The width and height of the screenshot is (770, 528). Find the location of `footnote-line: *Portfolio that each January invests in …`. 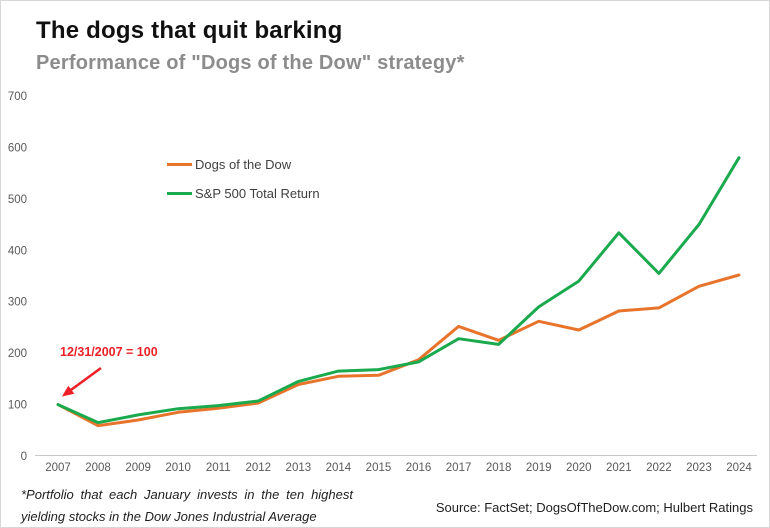

footnote-line: *Portfolio that each January invests in … is located at coordinates (187, 494).